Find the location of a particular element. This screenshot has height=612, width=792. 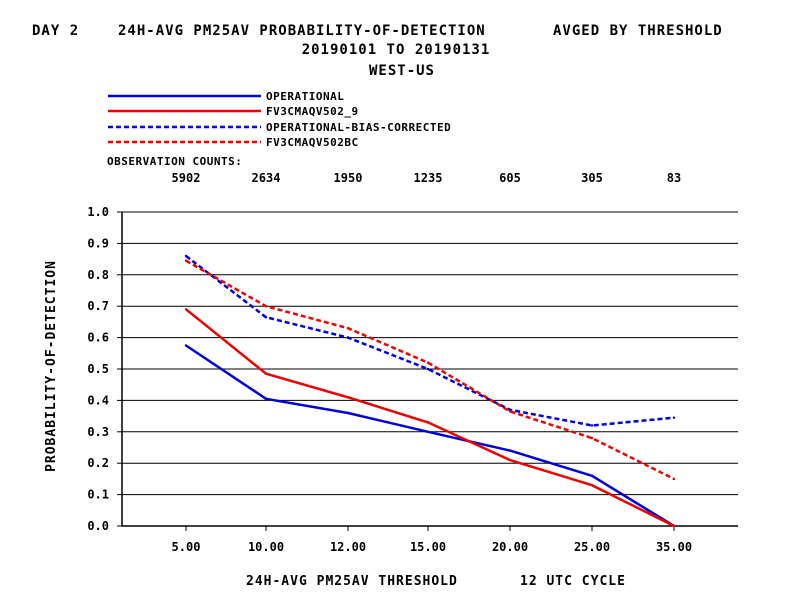

observation-count: 605 is located at coordinates (510, 178).